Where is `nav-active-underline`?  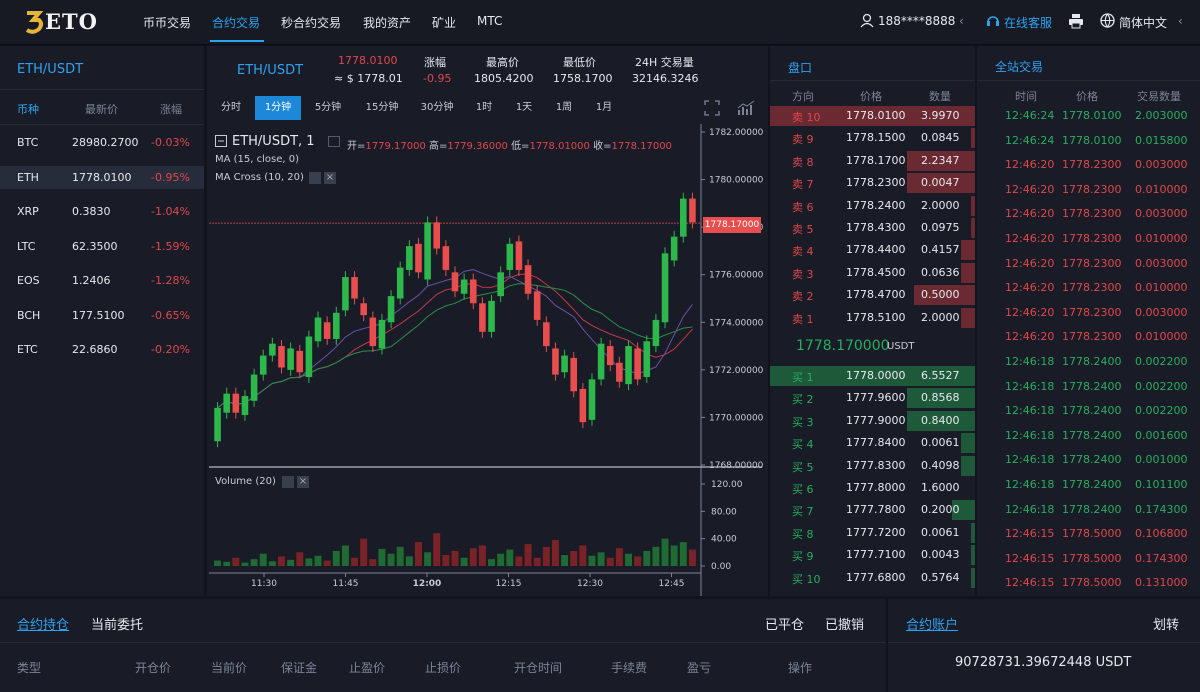
nav-active-underline is located at coordinates (237, 41).